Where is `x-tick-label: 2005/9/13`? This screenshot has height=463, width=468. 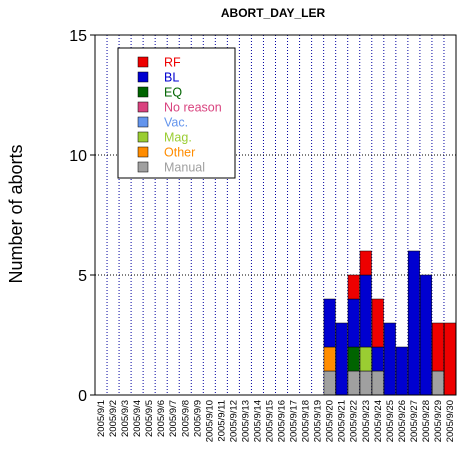 x-tick-label: 2005/9/13 is located at coordinates (245, 421).